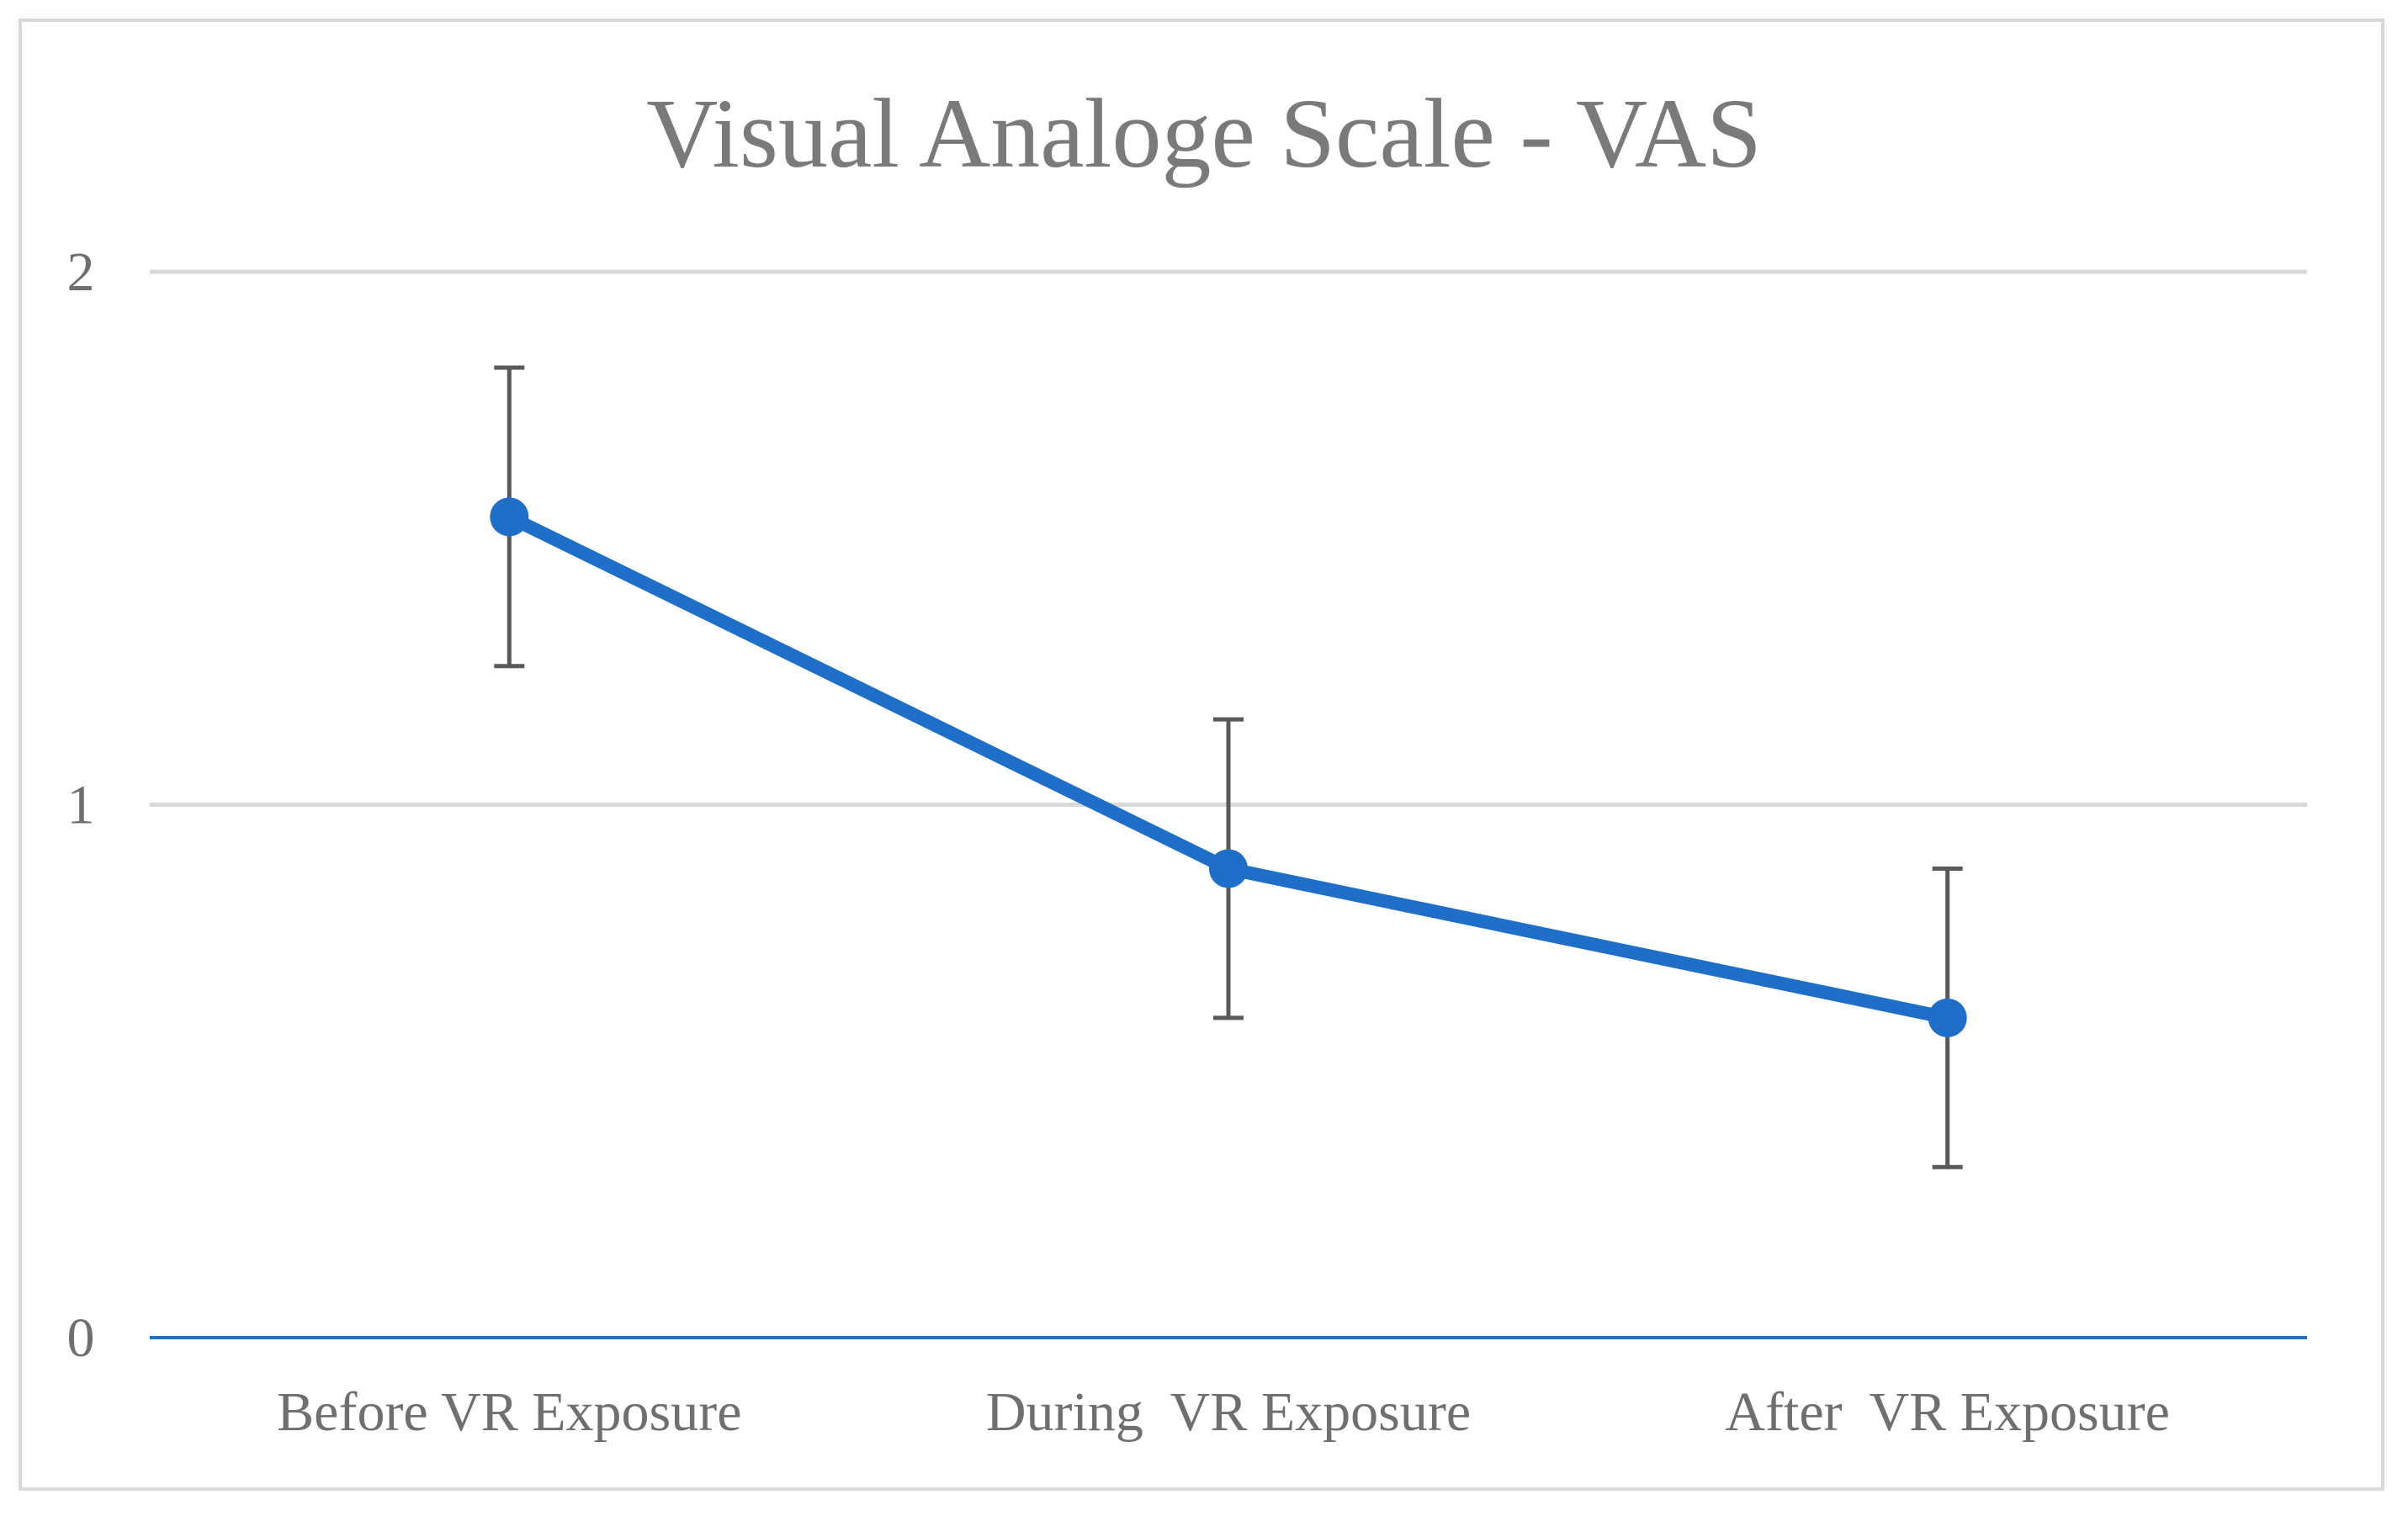  I want to click on x-category-label: Before VR Exposure, so click(509, 1412).